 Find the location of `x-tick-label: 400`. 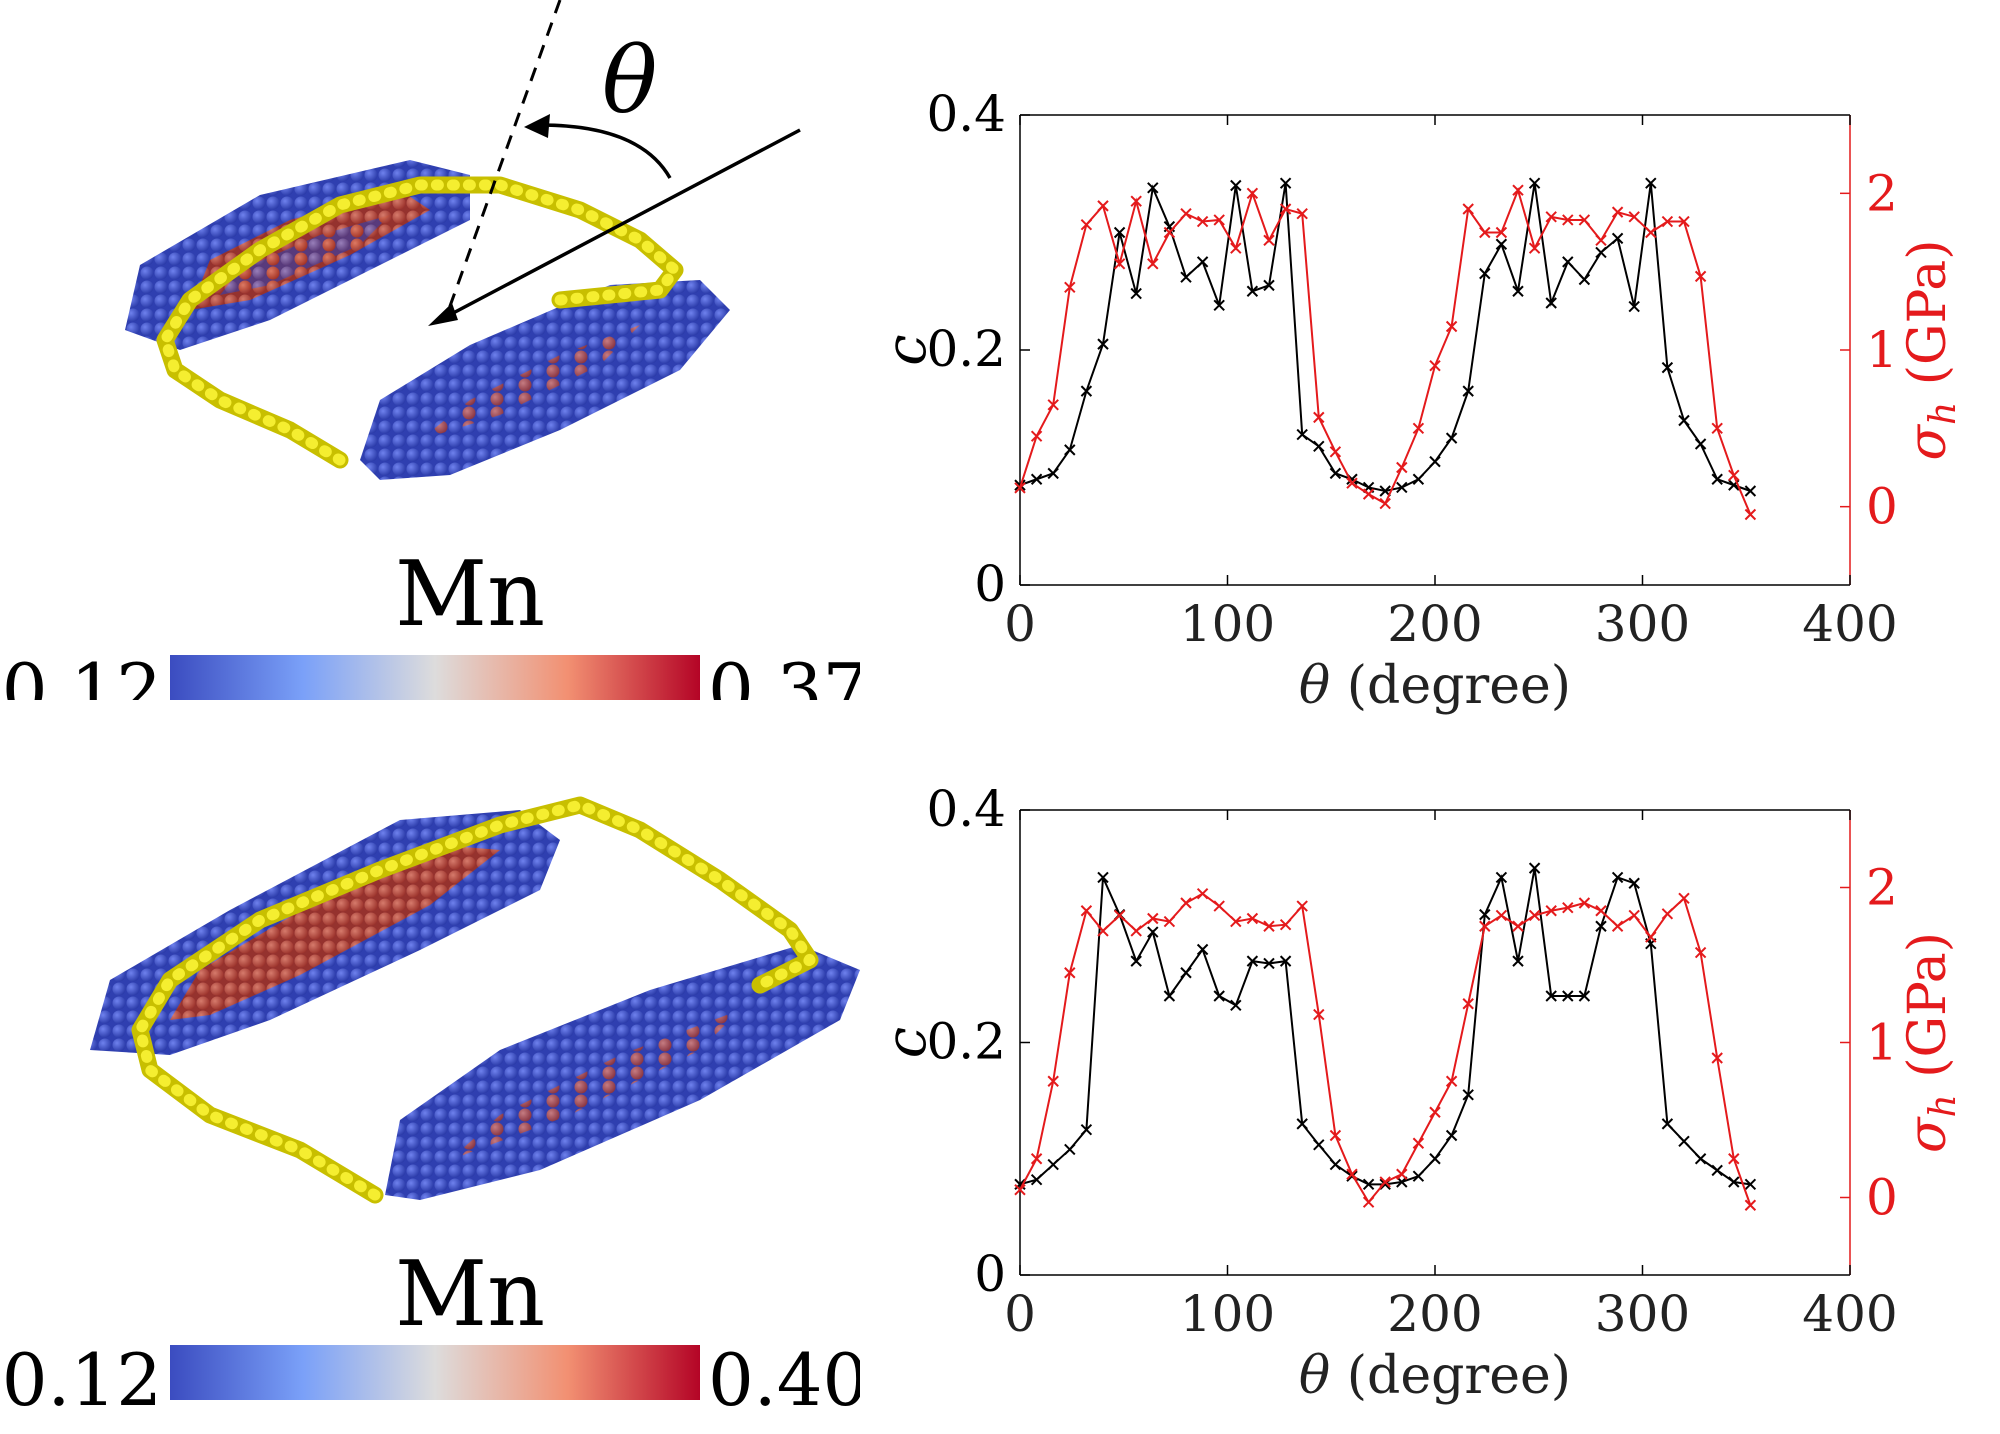

x-tick-label: 400 is located at coordinates (1849, 624).